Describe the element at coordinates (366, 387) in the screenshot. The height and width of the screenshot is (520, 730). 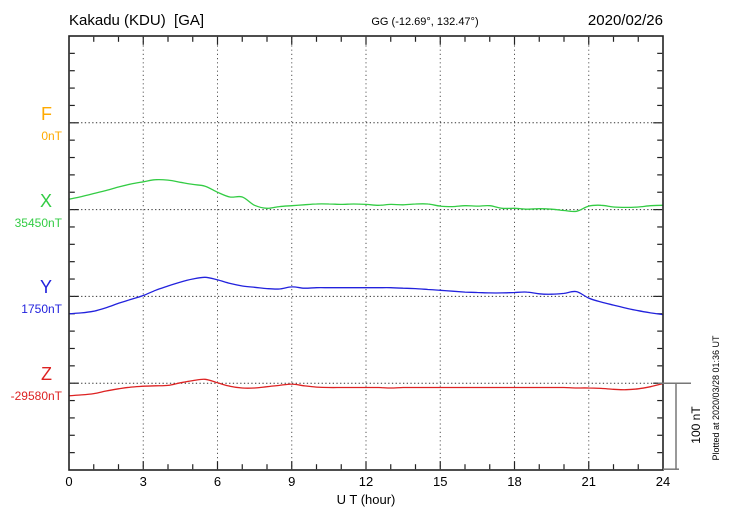
I see `trace-Z` at that location.